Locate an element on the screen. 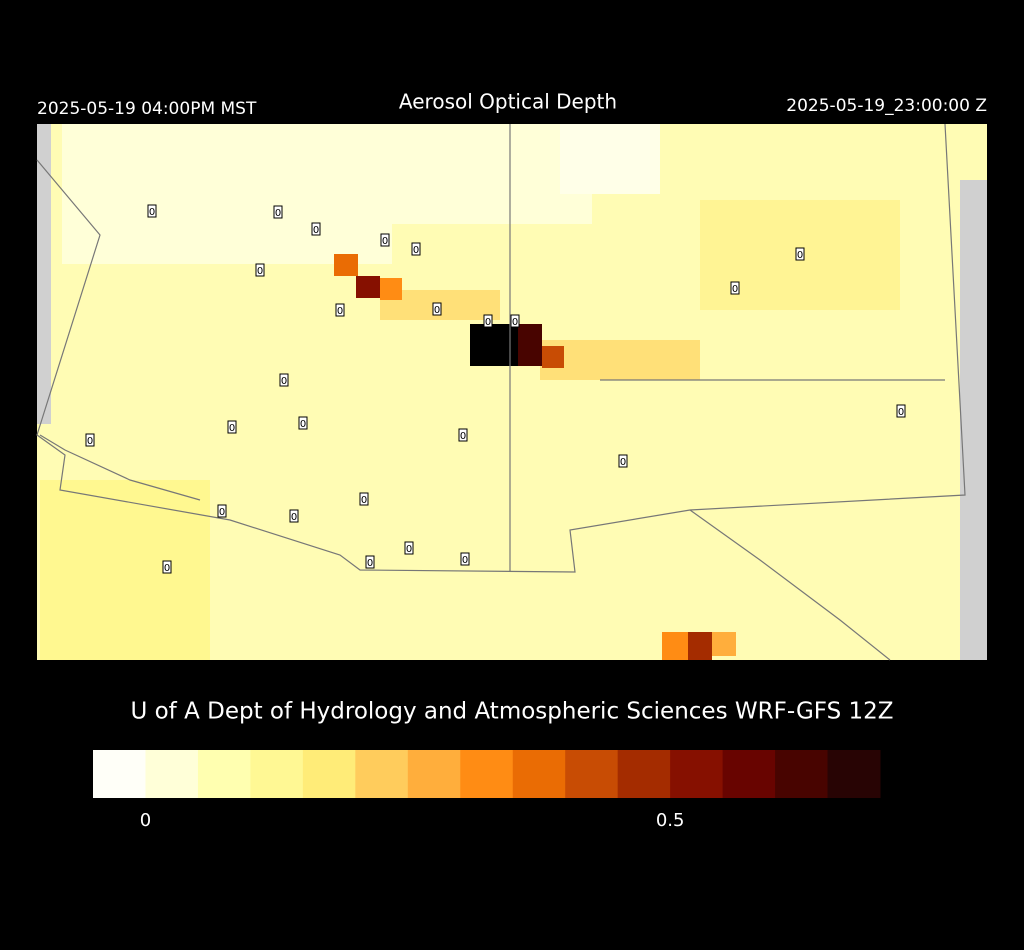  local-time: 2025-05-19 04:00PM MST is located at coordinates (147, 109).